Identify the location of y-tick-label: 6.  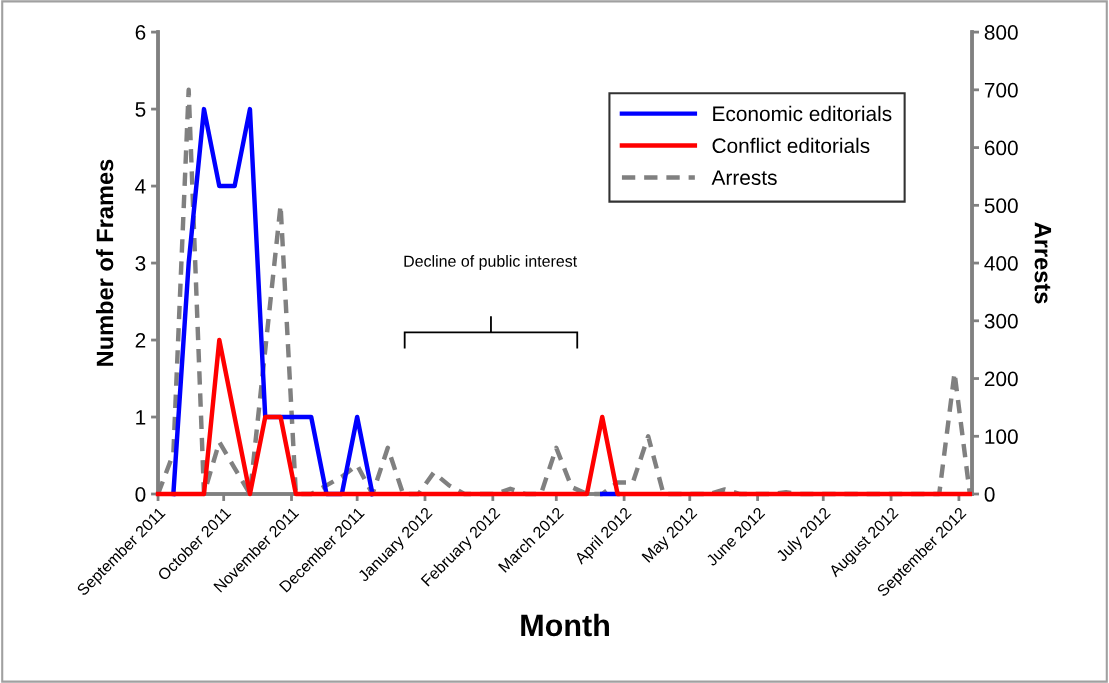
(140, 32).